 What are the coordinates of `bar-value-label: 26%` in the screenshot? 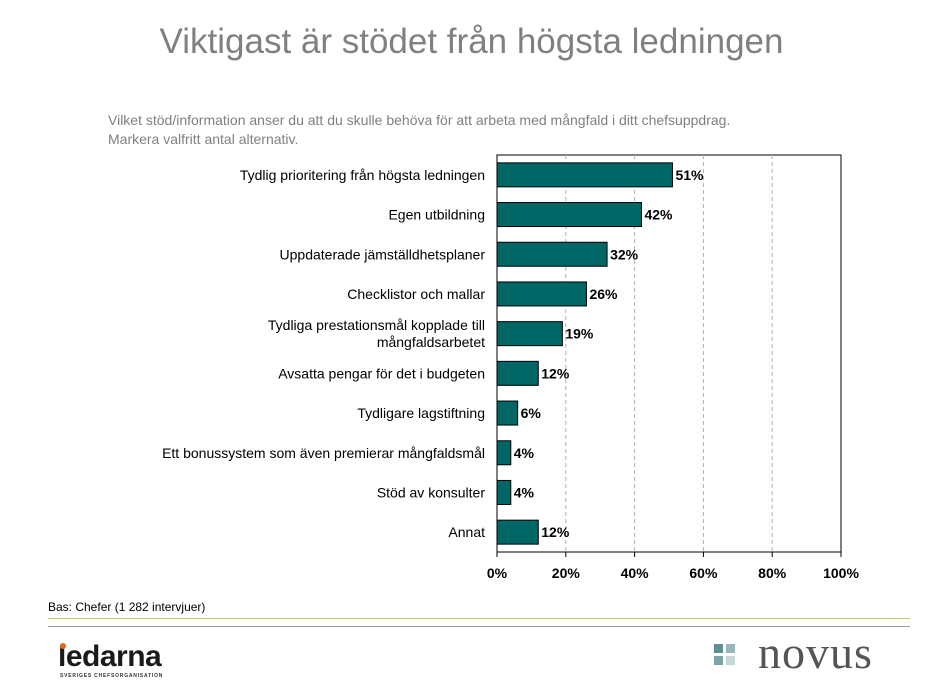 It's located at (603, 294).